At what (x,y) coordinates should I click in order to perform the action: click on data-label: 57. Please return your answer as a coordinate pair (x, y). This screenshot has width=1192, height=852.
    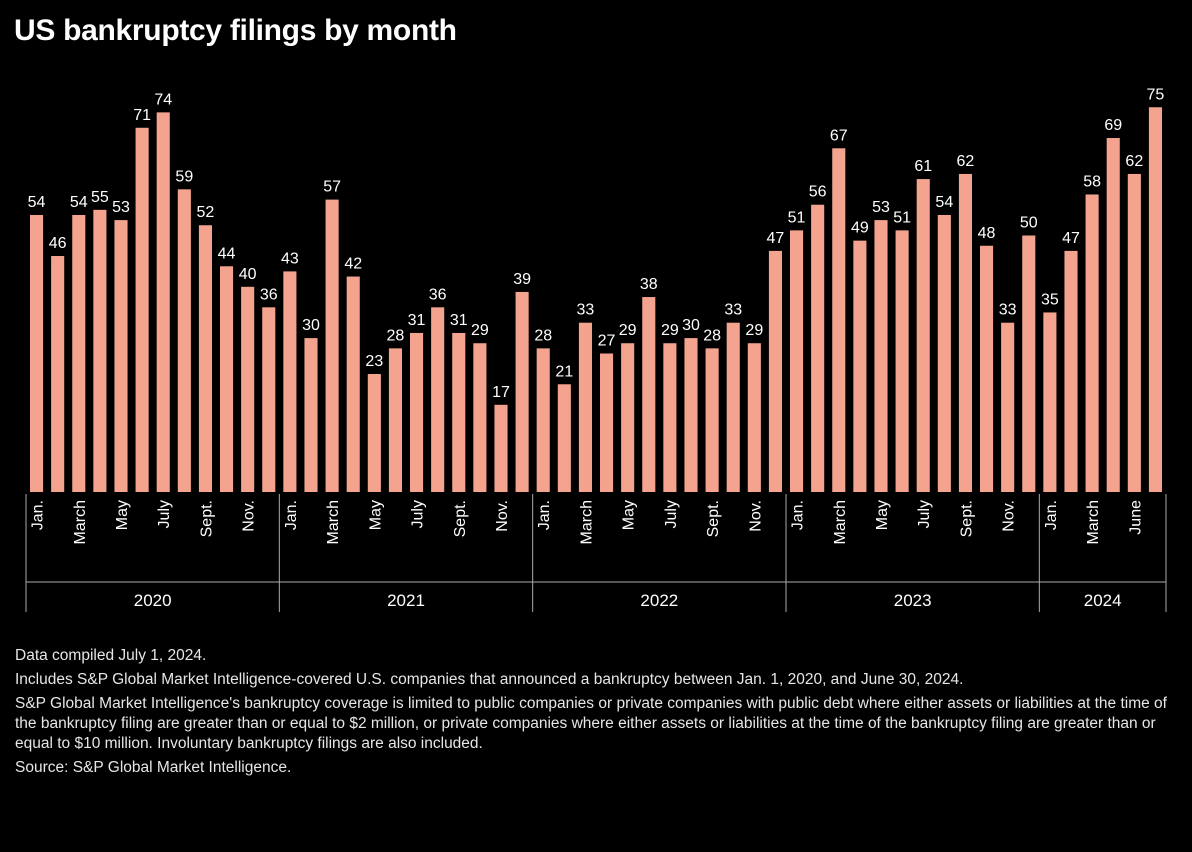
    Looking at the image, I should click on (332, 187).